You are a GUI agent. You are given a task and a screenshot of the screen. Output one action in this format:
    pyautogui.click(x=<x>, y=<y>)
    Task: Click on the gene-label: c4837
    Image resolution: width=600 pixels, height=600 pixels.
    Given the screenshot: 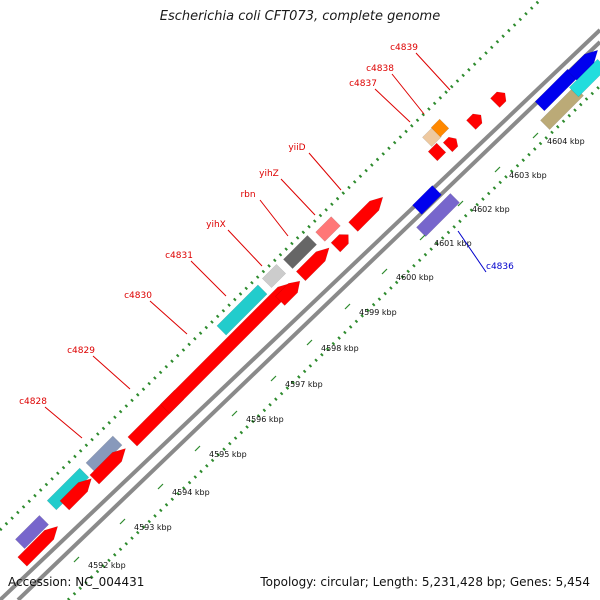 What is the action you would take?
    pyautogui.click(x=363, y=84)
    